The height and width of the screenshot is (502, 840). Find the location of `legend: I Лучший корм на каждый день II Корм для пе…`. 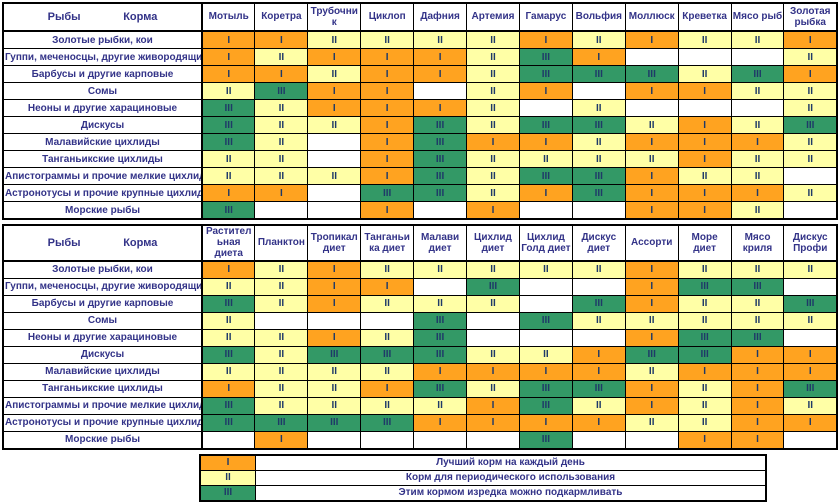

legend: I Лучший корм на каждый день II Корм для пе… is located at coordinates (483, 477).